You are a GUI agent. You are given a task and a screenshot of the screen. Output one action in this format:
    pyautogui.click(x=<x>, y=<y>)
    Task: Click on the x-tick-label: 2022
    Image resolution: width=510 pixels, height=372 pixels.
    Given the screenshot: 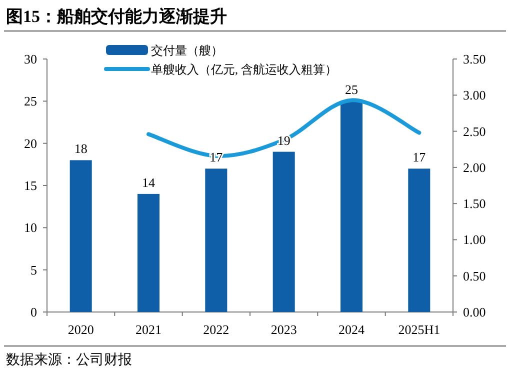 What is the action you would take?
    pyautogui.click(x=216, y=329)
    